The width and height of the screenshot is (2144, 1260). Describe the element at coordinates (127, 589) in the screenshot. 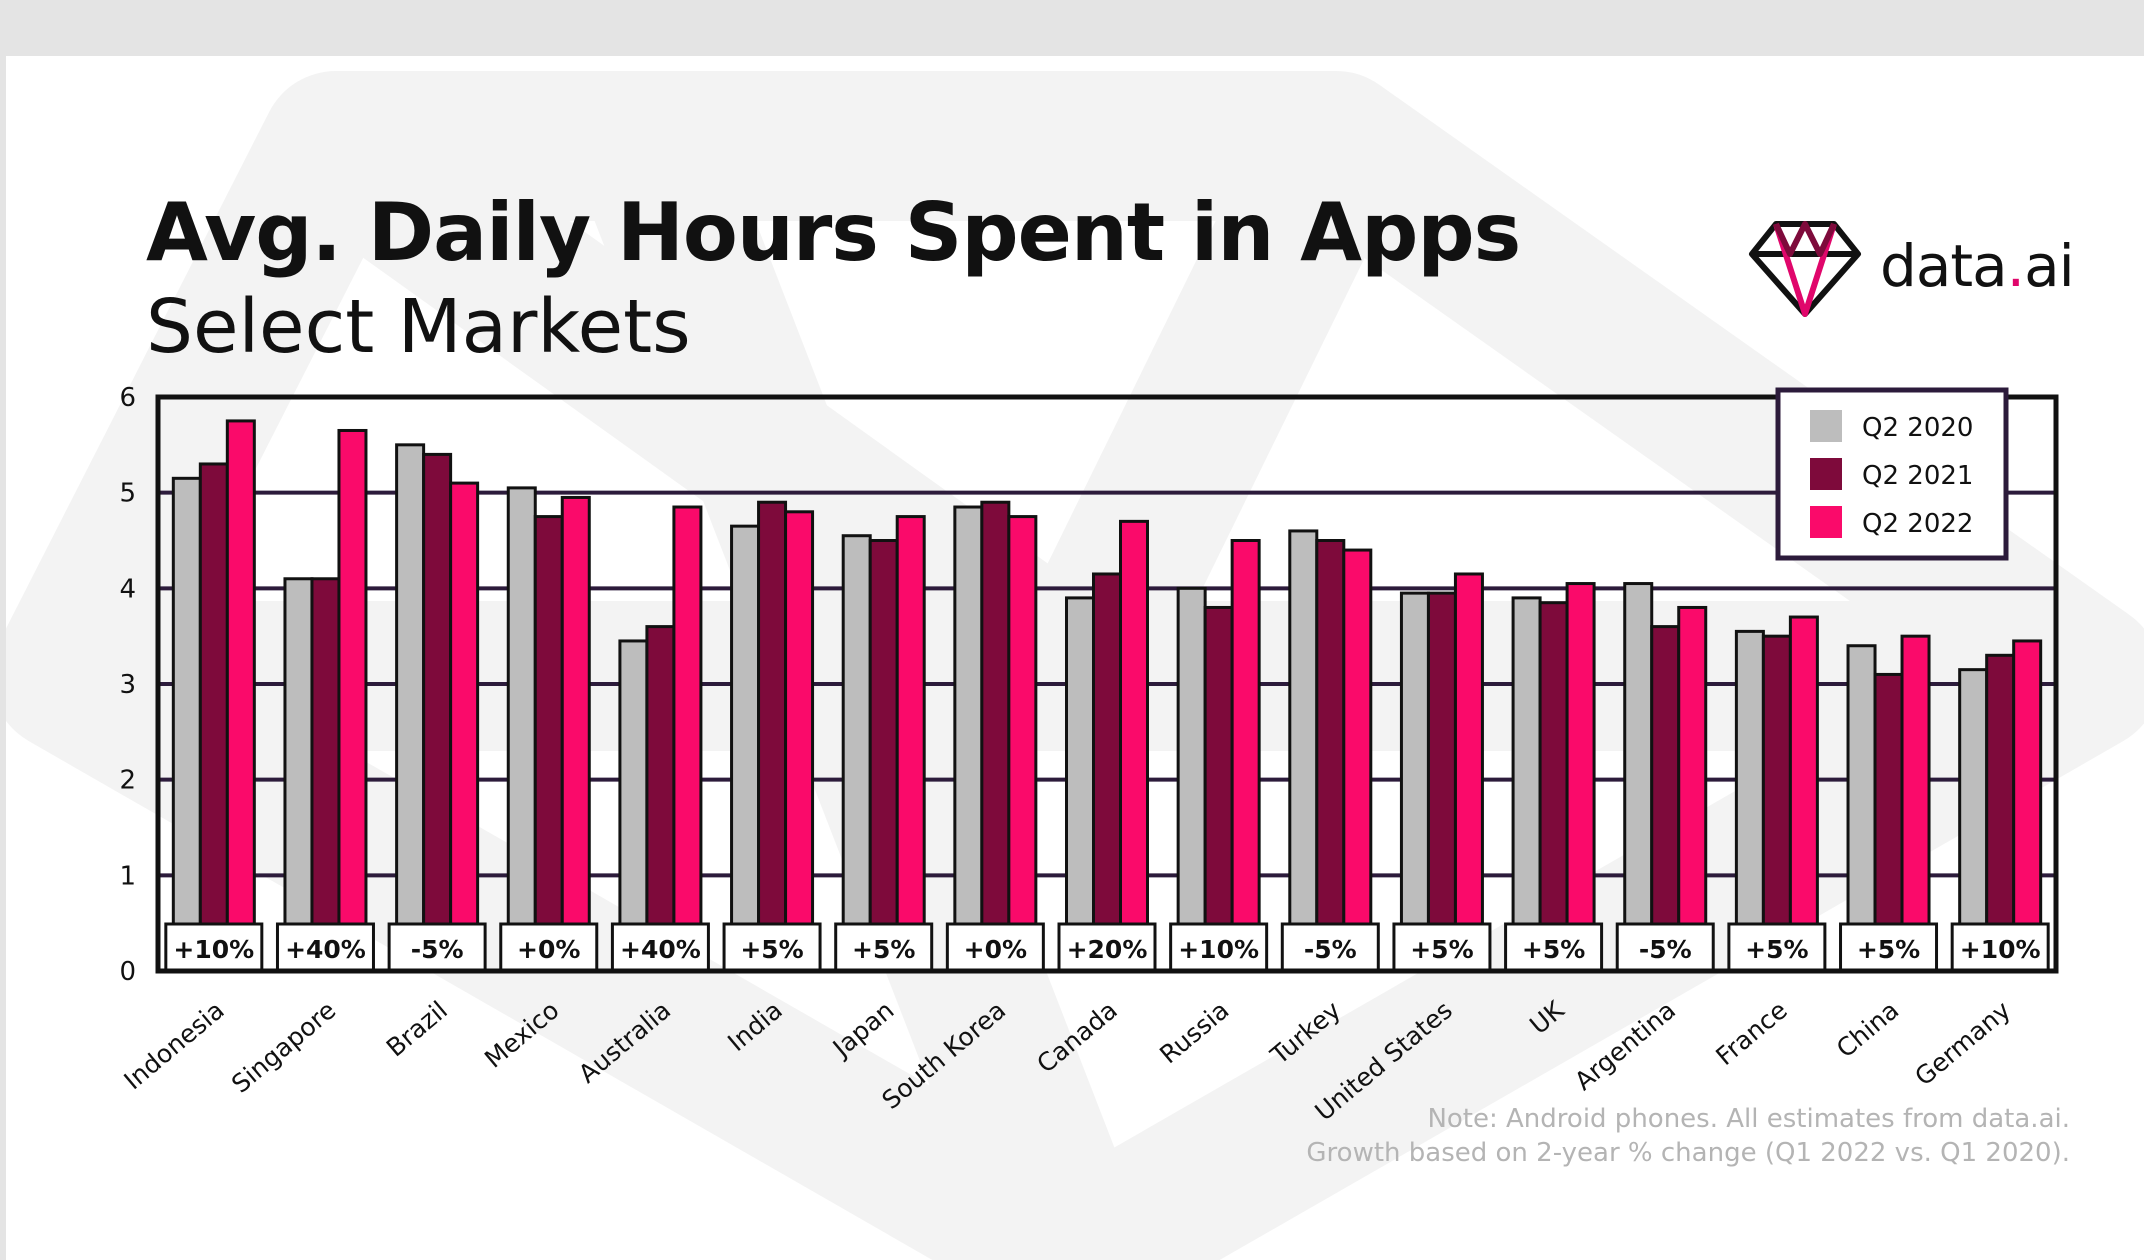

I see `y-tick-label: 4` at that location.